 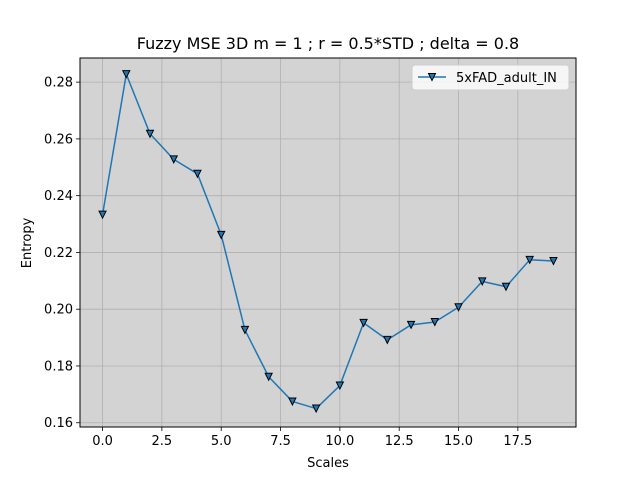 I want to click on x-tick-label: 5.0, so click(x=221, y=441).